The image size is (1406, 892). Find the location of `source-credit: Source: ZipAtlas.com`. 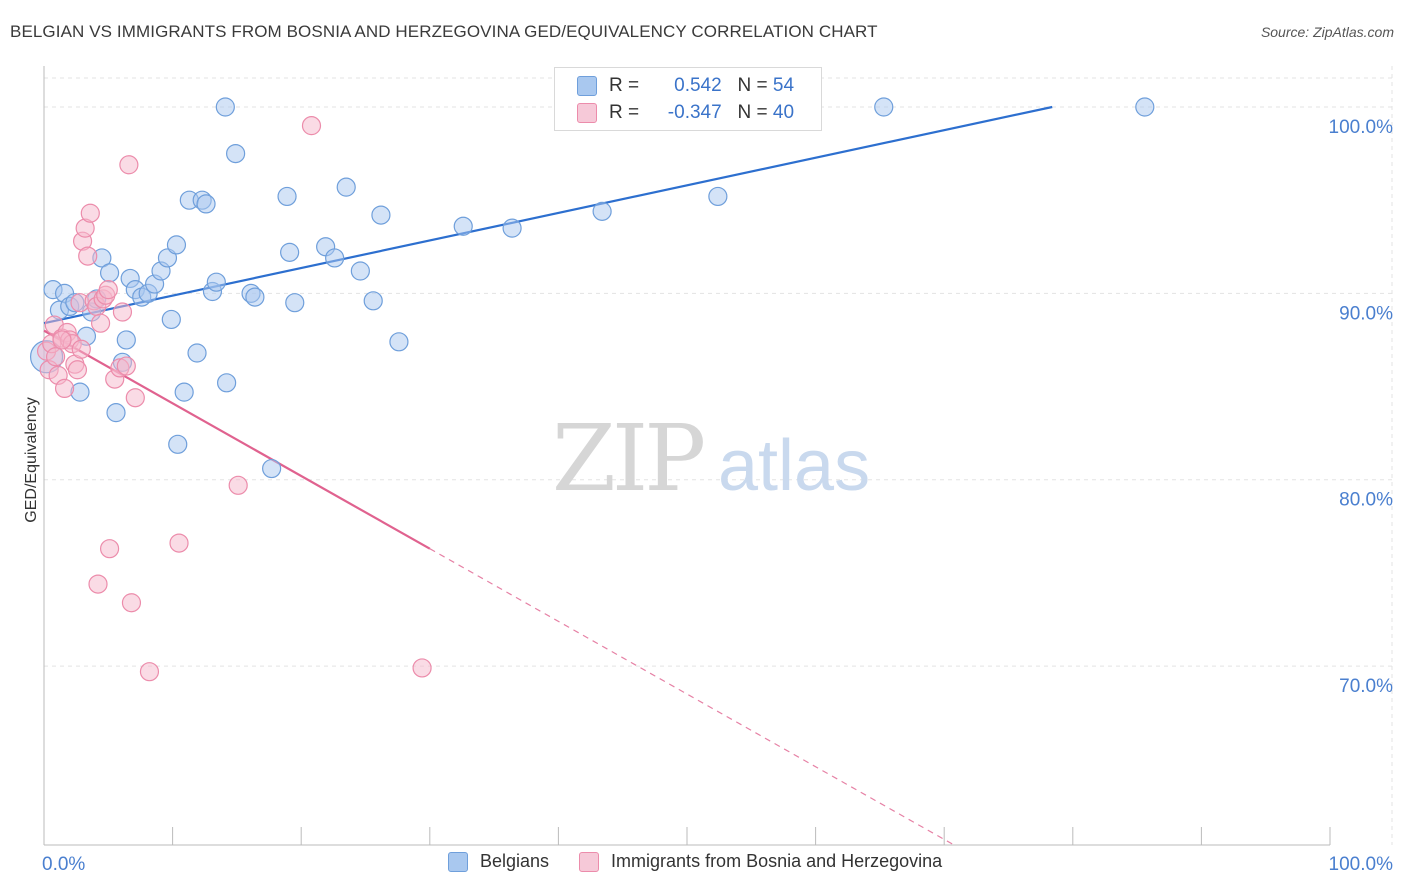

source-credit: Source: ZipAtlas.com is located at coordinates (1327, 32).